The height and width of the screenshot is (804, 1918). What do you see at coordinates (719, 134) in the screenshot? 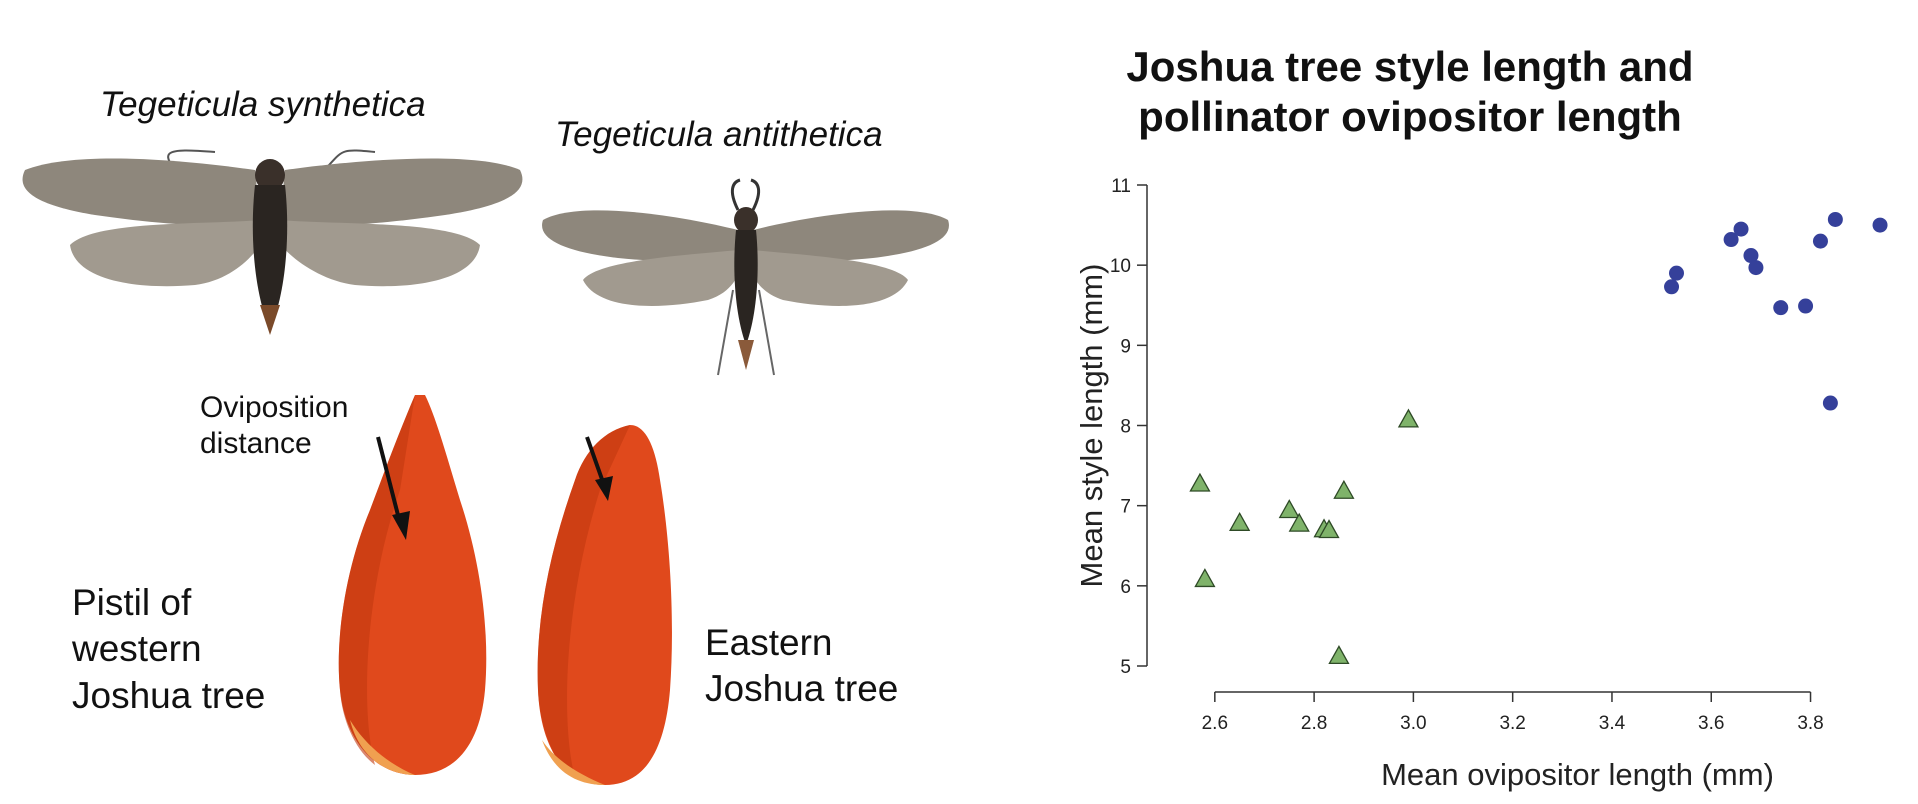
I see `moth-right-name: Tegeticula antithetica` at bounding box center [719, 134].